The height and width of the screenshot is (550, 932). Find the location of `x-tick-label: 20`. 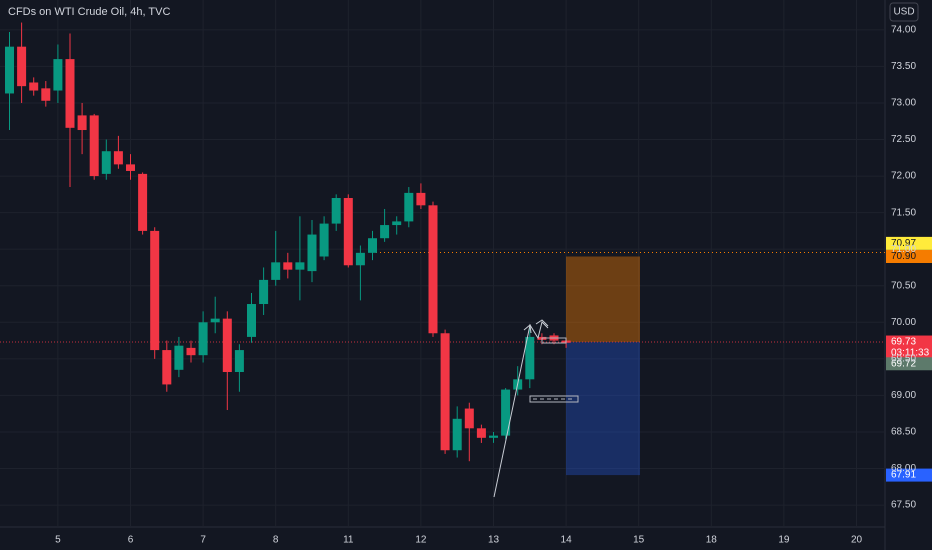

x-tick-label: 20 is located at coordinates (857, 540).